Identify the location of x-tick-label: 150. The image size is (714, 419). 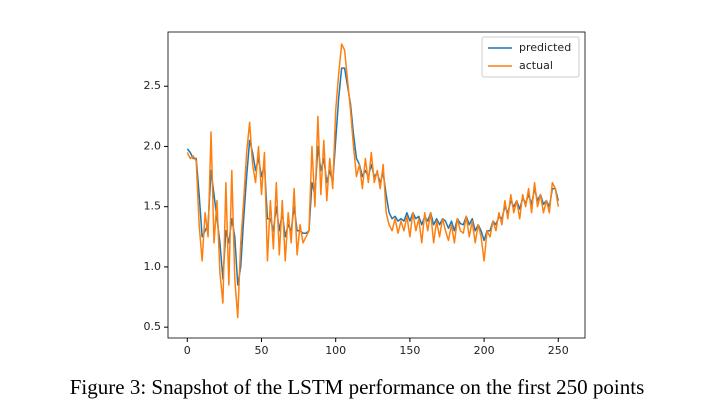
(409, 350).